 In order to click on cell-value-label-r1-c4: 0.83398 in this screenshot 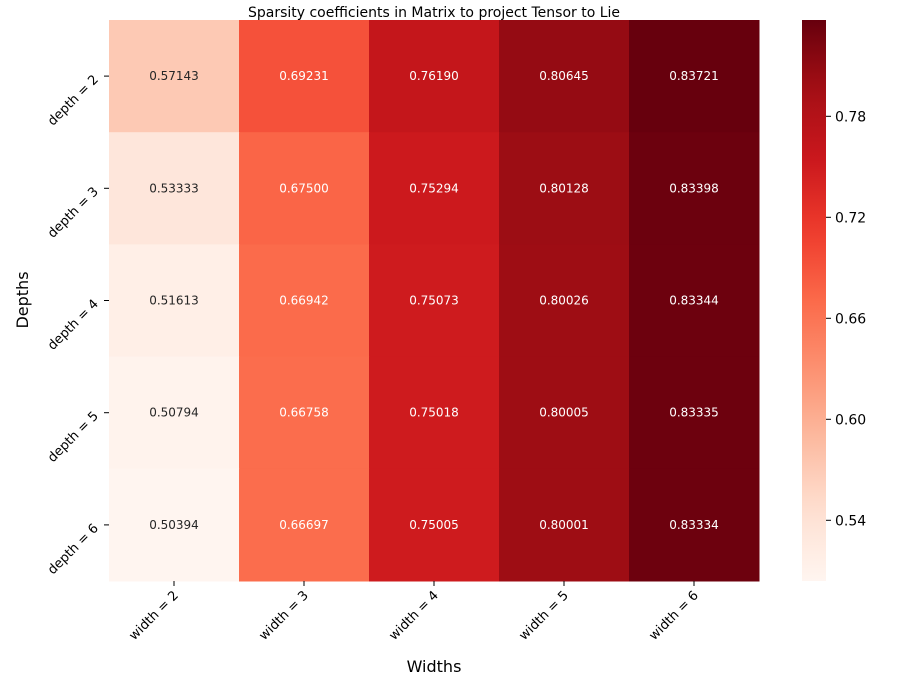, I will do `click(694, 188)`.